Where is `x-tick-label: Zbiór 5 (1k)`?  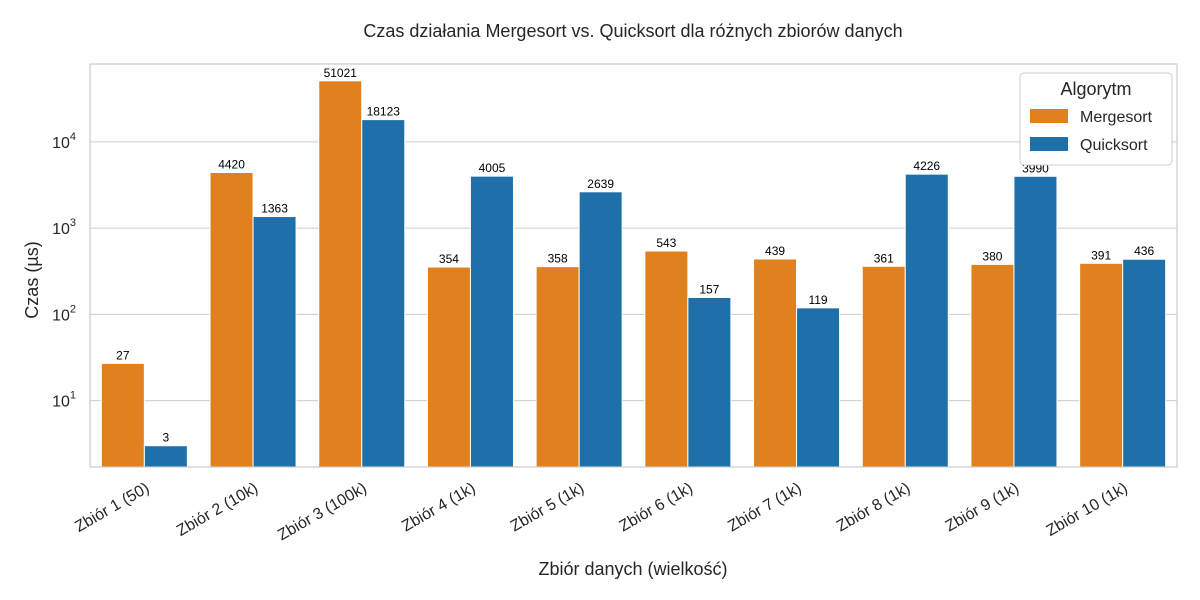 x-tick-label: Zbiór 5 (1k) is located at coordinates (547, 508).